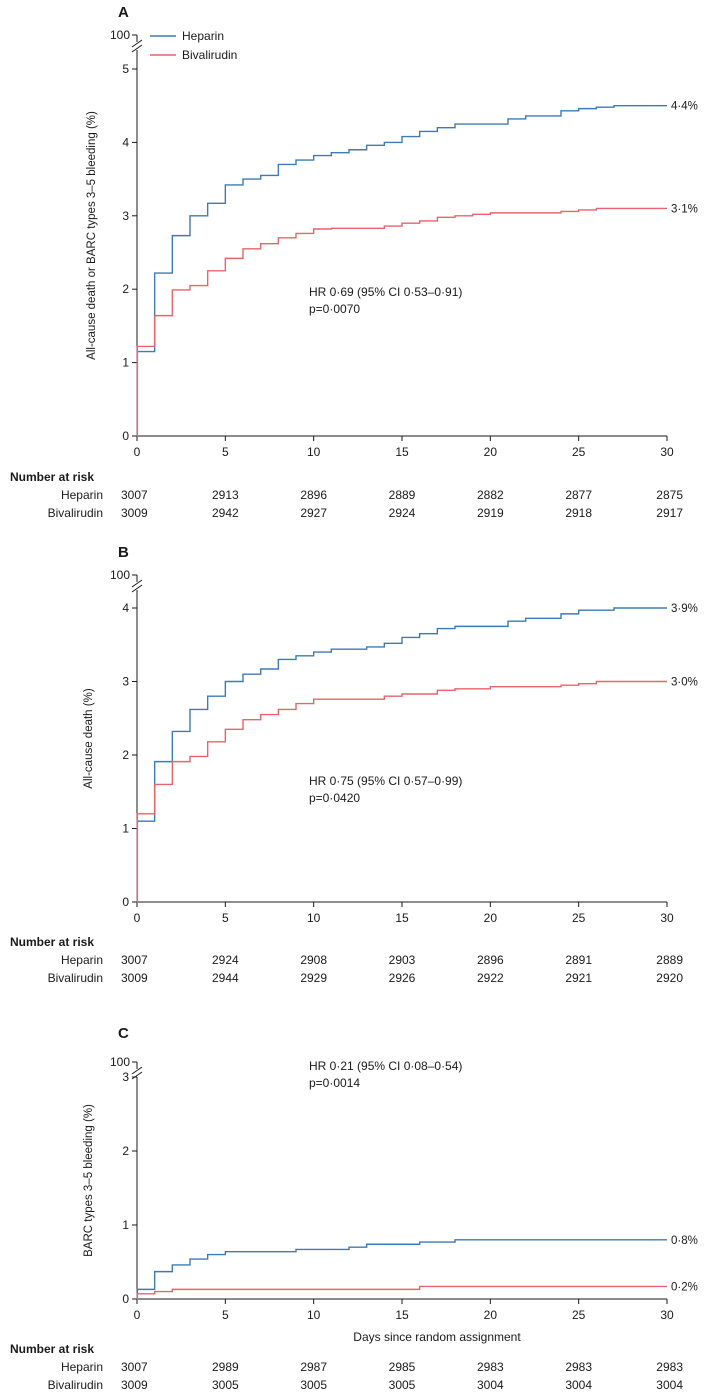  What do you see at coordinates (89, 1180) in the screenshot?
I see `y-axis-label: BARC types 3–5 bleeding (%)` at bounding box center [89, 1180].